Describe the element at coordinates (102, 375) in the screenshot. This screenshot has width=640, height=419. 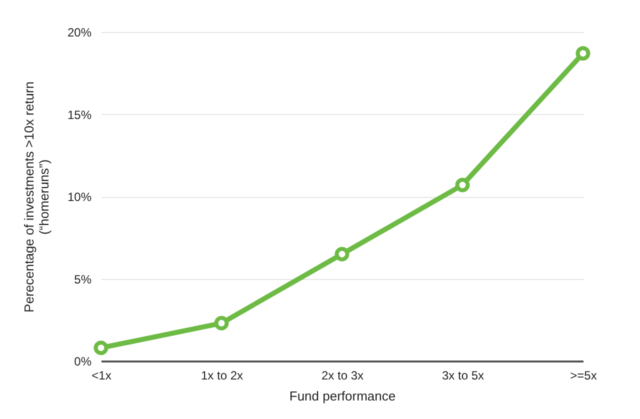
I see `x-tick-label: <1x` at that location.